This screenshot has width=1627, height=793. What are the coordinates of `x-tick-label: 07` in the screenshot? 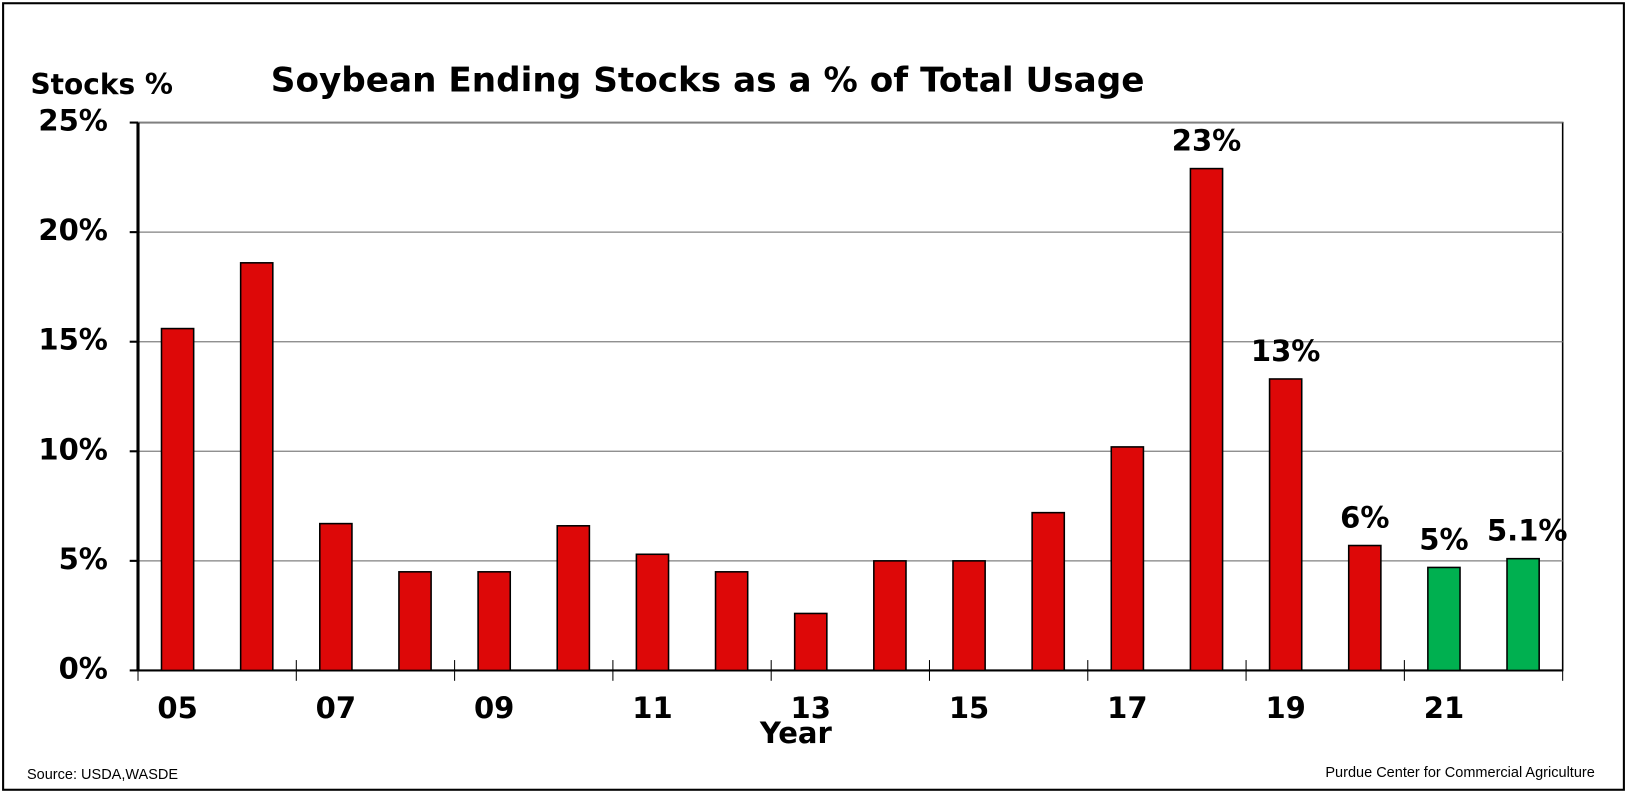 It's located at (336, 708).